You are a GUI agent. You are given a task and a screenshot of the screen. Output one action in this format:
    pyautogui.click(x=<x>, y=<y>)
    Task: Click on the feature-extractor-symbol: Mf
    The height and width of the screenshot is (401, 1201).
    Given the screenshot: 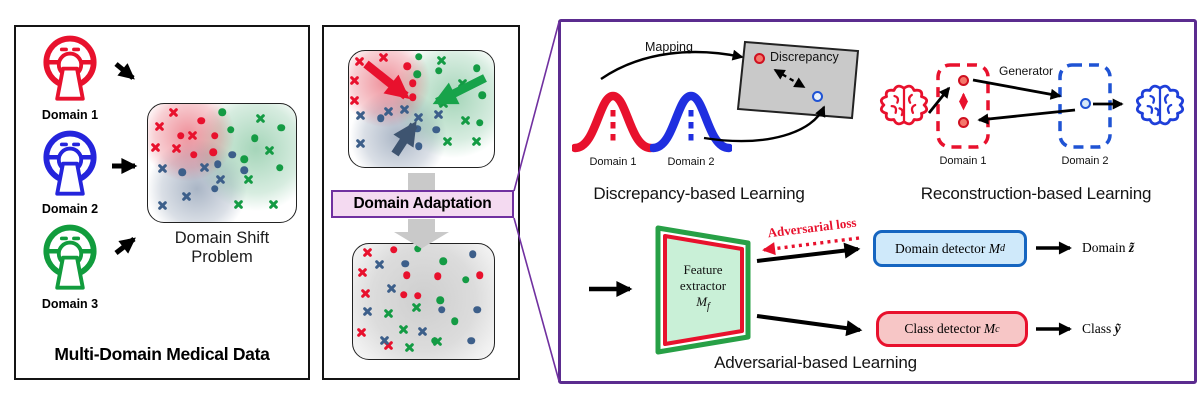 What is the action you would take?
    pyautogui.click(x=703, y=303)
    